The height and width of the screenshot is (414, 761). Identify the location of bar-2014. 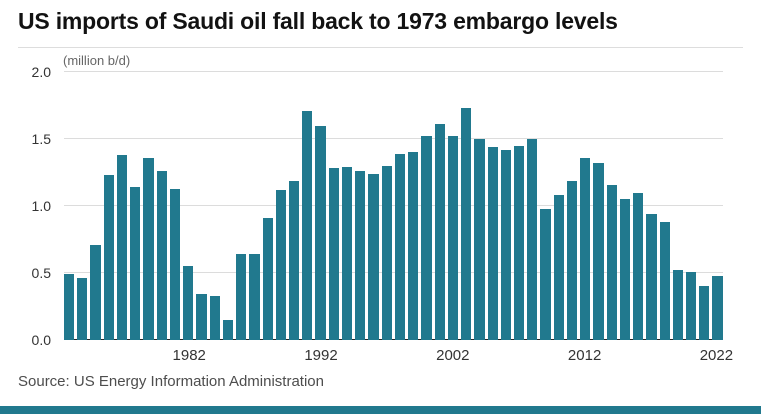
(611, 262).